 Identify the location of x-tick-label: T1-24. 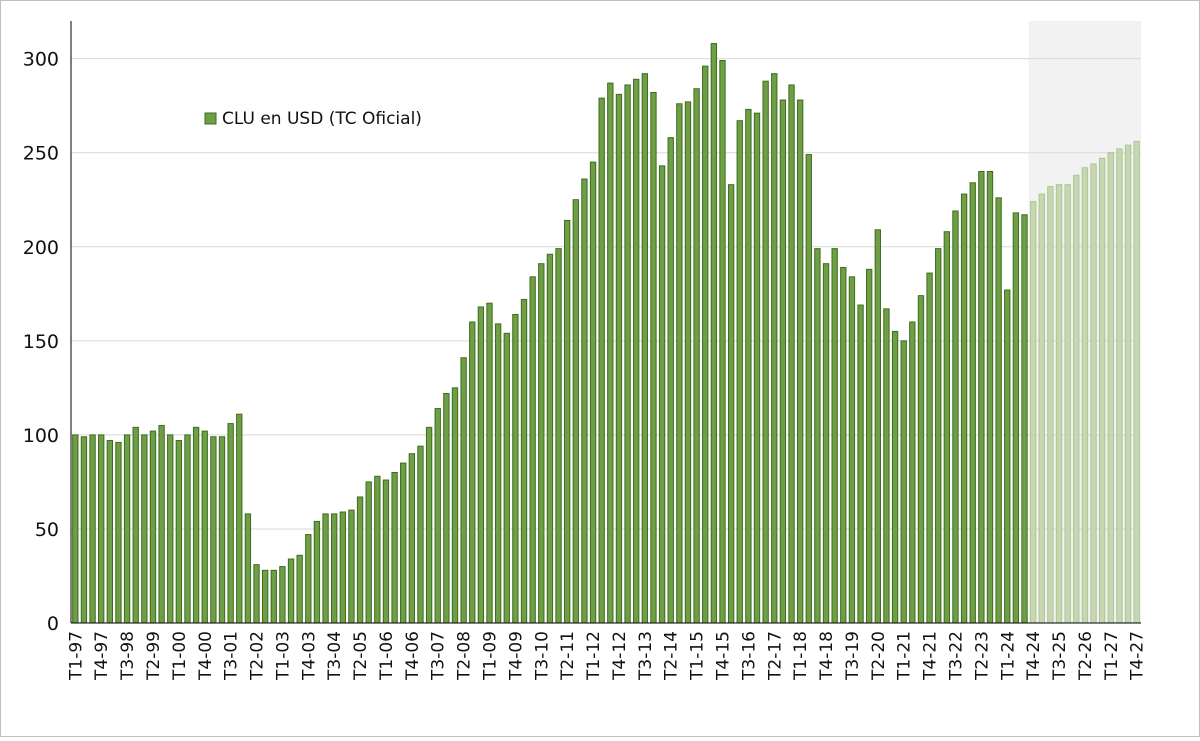
(1008, 656).